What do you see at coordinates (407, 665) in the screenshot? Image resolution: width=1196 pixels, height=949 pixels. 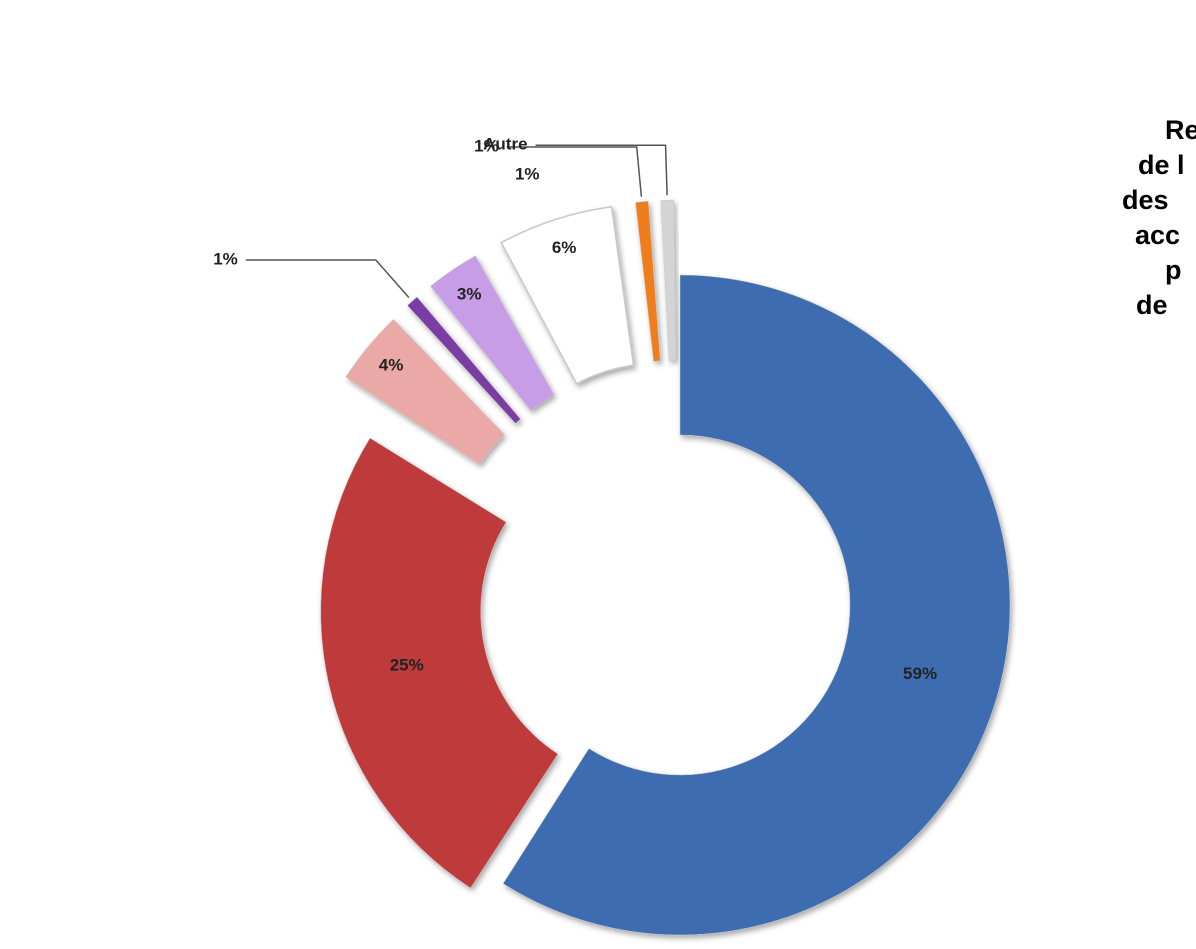 I see `data-label: 25%` at bounding box center [407, 665].